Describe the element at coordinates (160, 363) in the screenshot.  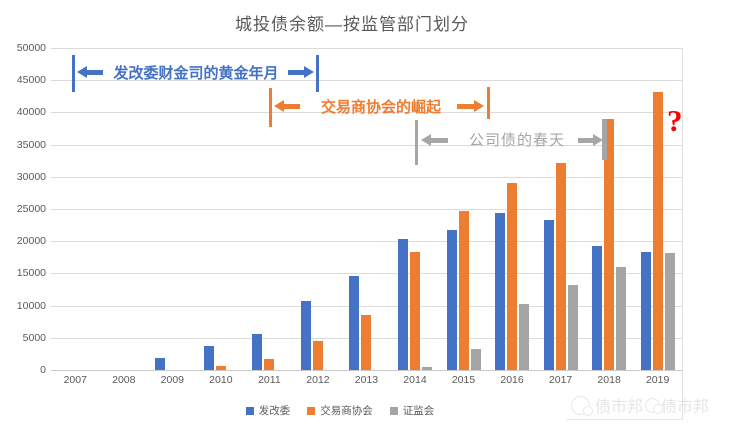
I see `bar-发改委-2009` at that location.